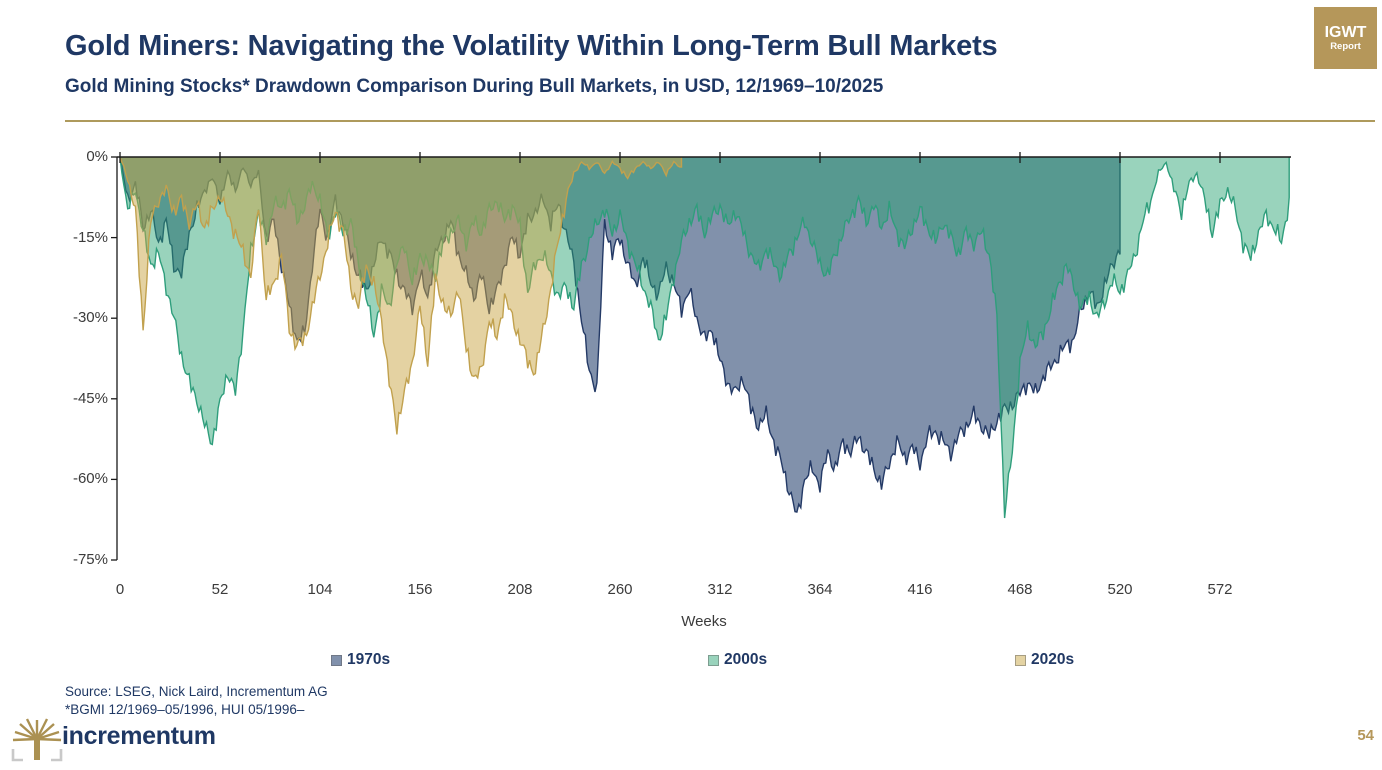 The height and width of the screenshot is (770, 1382). Describe the element at coordinates (120, 589) in the screenshot. I see `x-axis-label: 0` at that location.